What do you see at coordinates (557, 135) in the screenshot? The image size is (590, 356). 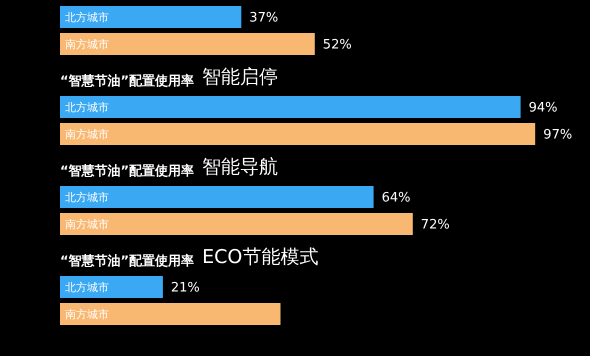 I see `data-label: 97%` at bounding box center [557, 135].